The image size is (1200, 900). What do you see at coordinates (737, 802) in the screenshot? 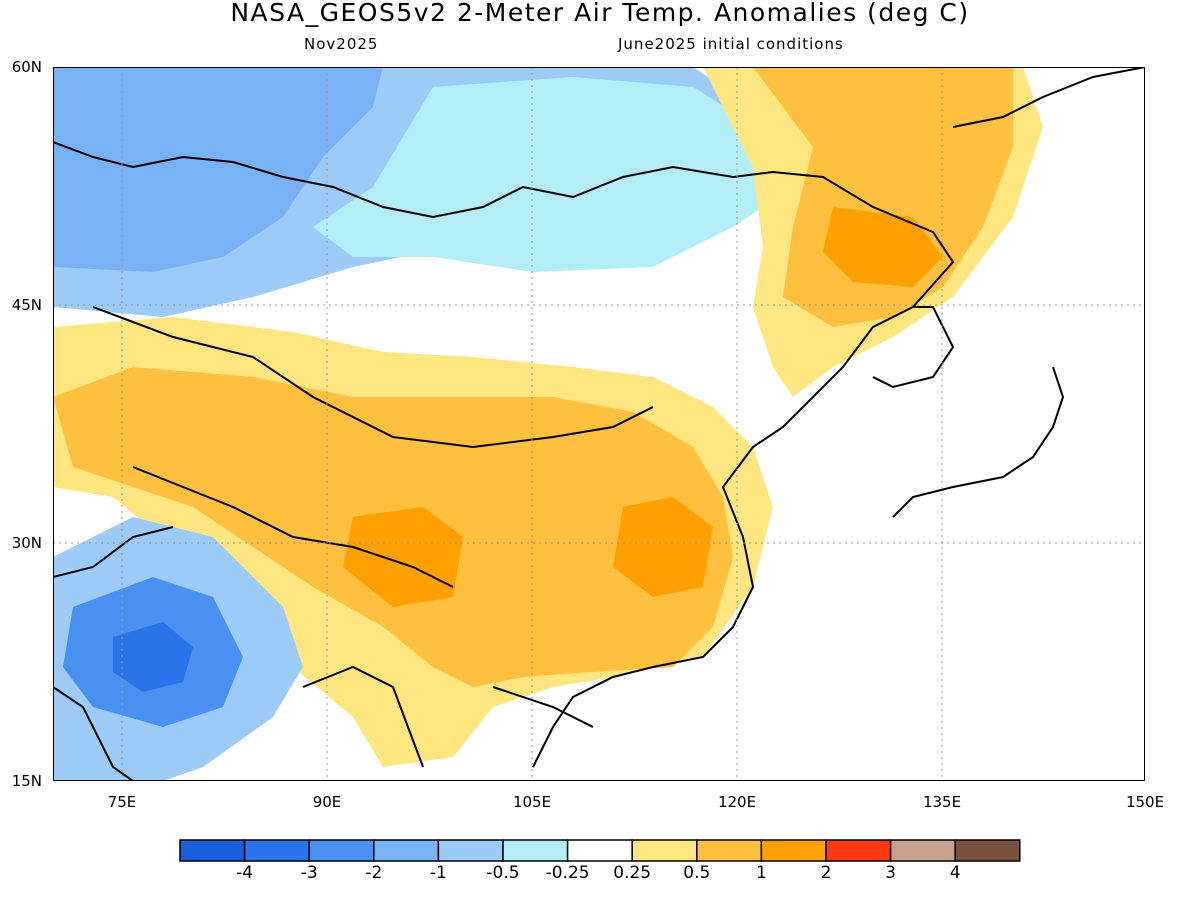
I see `lon-label-120e: 120E` at bounding box center [737, 802].